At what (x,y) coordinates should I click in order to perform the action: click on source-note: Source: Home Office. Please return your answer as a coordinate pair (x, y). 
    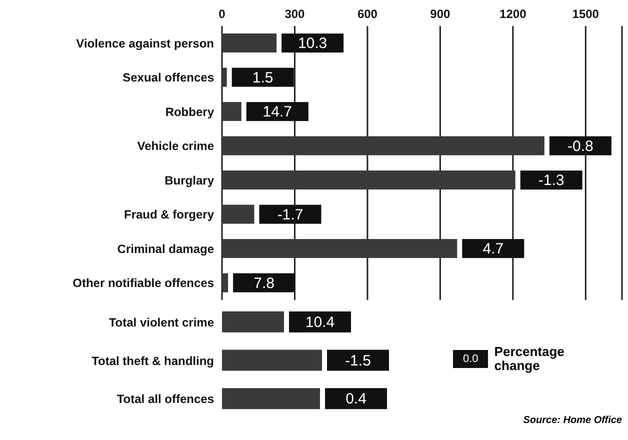
    Looking at the image, I should click on (572, 420).